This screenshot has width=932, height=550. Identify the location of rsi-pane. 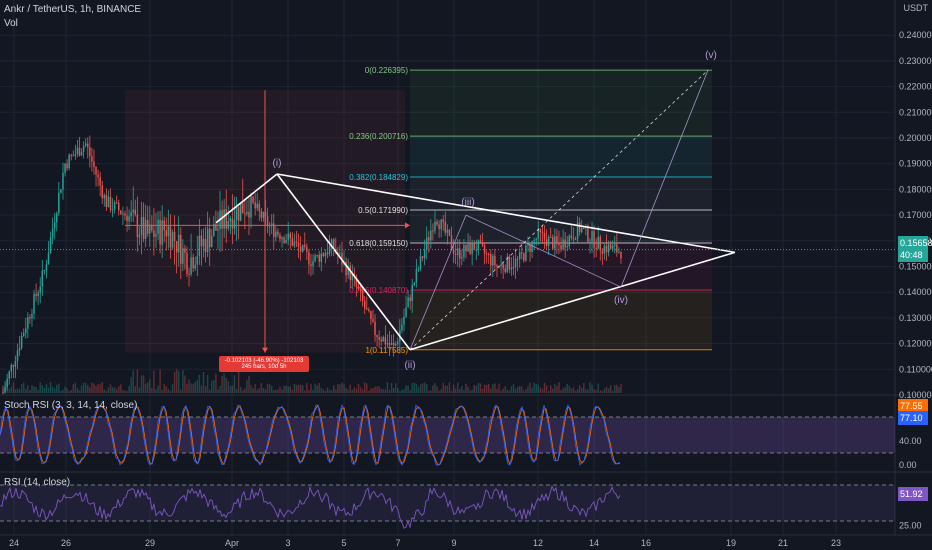
(447, 506).